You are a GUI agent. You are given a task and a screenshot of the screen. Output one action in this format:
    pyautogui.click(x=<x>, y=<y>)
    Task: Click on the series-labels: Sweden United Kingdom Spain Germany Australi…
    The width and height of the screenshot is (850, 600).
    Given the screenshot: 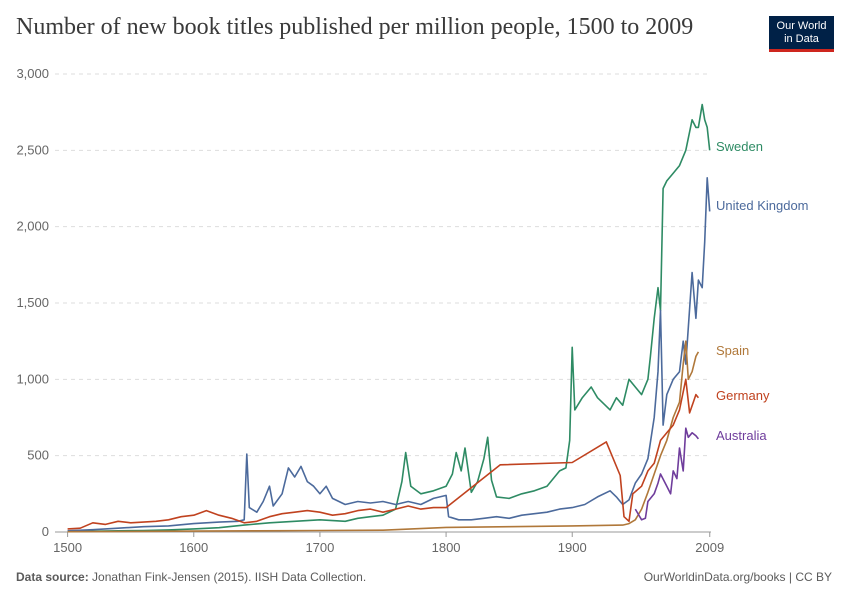 What is the action you would take?
    pyautogui.click(x=762, y=291)
    